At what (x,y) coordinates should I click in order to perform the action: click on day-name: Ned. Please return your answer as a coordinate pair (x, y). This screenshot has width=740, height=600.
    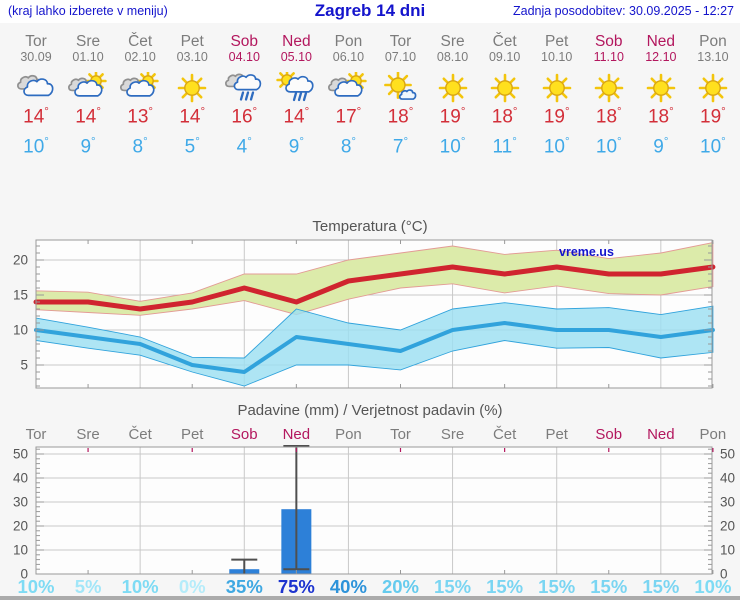
    Looking at the image, I should click on (296, 41).